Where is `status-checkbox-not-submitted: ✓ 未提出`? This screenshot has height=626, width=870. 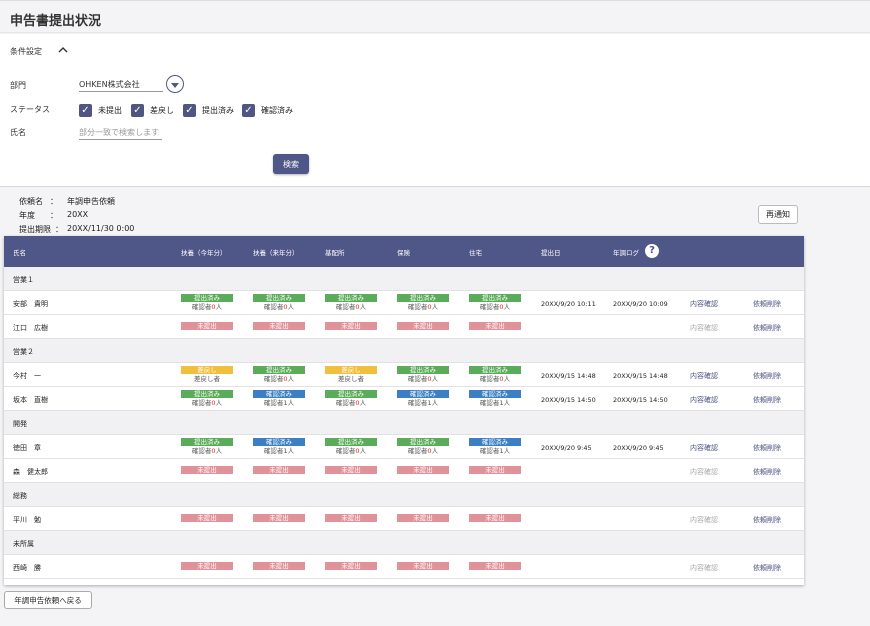
status-checkbox-not-submitted: ✓ 未提出 is located at coordinates (100, 110).